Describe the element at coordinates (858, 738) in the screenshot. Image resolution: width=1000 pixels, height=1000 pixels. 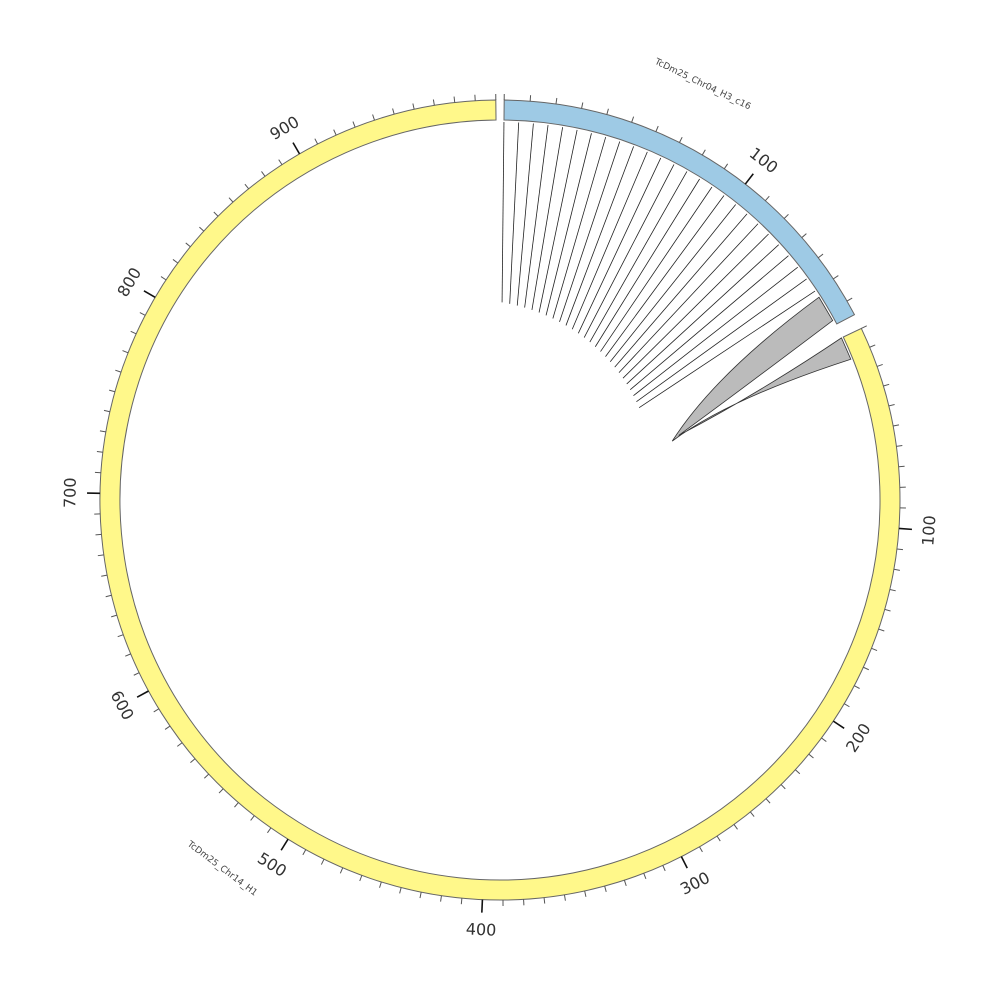
I see `major-tick-label: 200` at that location.